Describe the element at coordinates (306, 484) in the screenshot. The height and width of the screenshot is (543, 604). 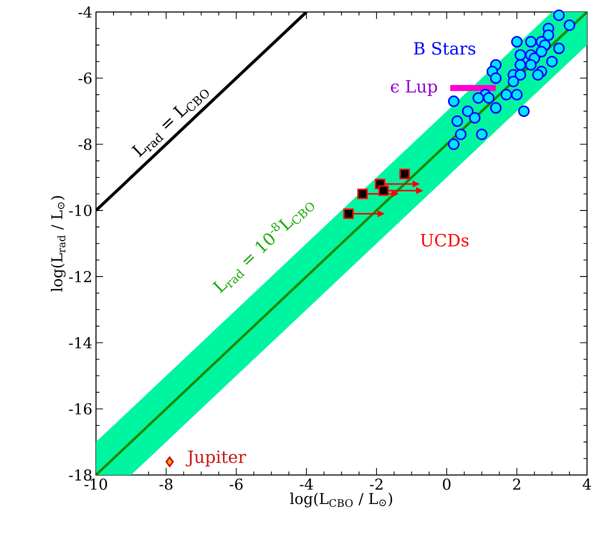
I see `x-tick-label: -4` at that location.